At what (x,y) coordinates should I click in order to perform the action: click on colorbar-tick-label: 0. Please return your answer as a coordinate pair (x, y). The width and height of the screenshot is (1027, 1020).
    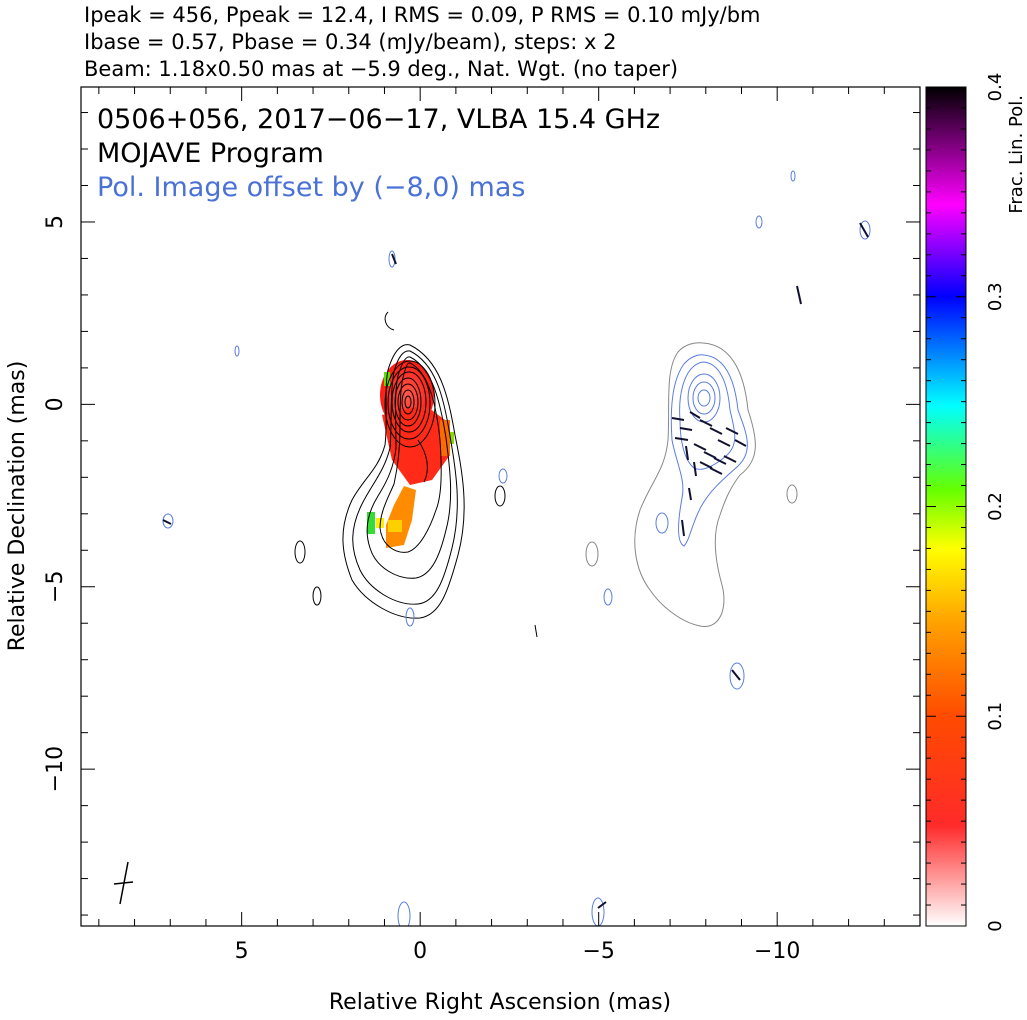
    Looking at the image, I should click on (995, 925).